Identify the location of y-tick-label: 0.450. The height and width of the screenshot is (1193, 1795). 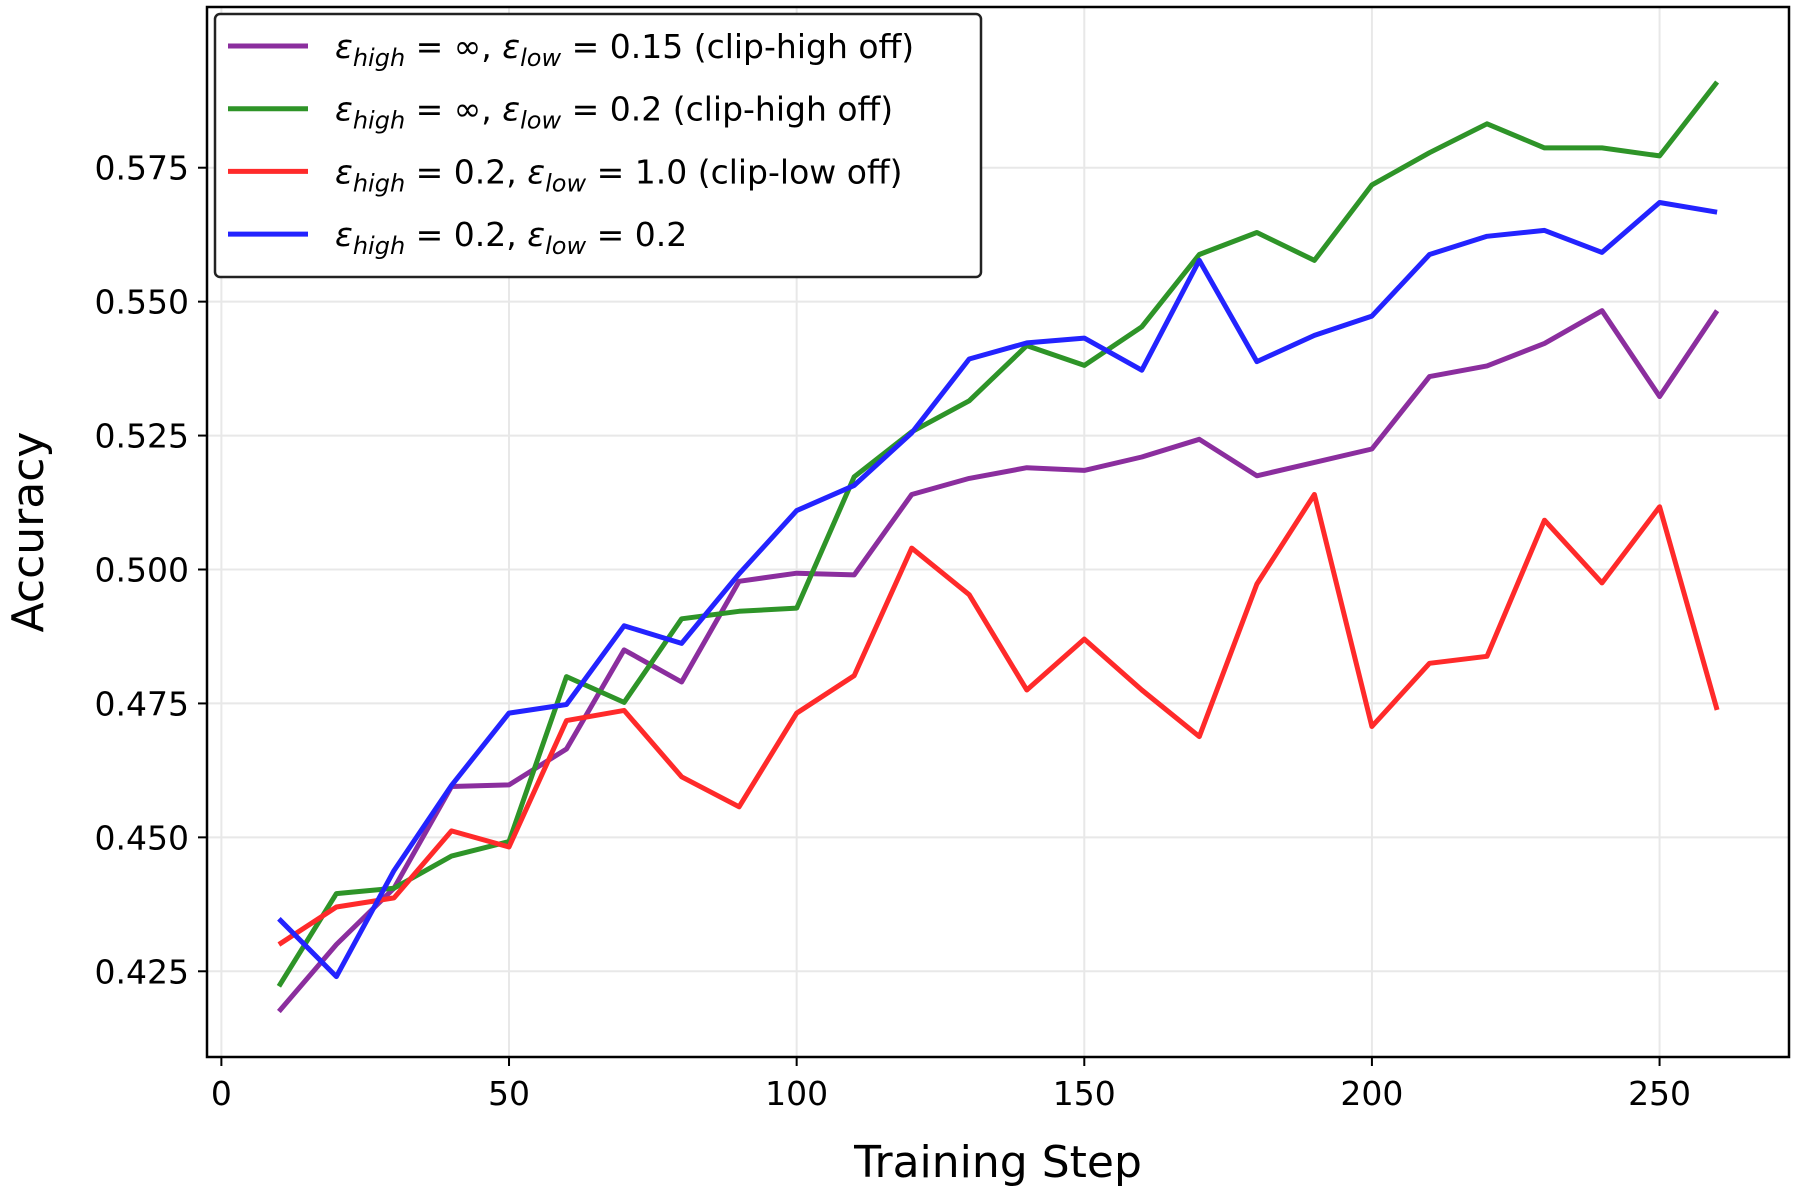
(142, 837).